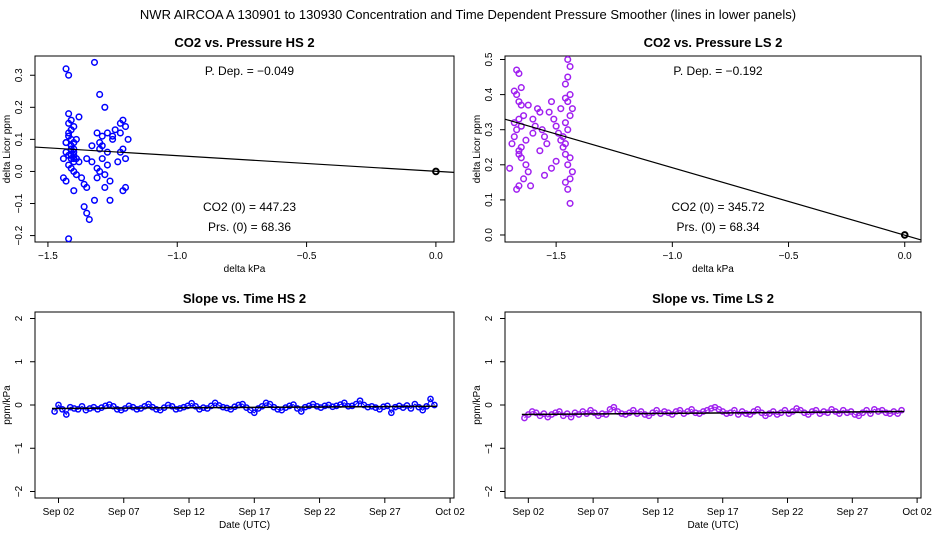 The height and width of the screenshot is (545, 936). I want to click on x-tick-label: Sep 22, so click(320, 512).